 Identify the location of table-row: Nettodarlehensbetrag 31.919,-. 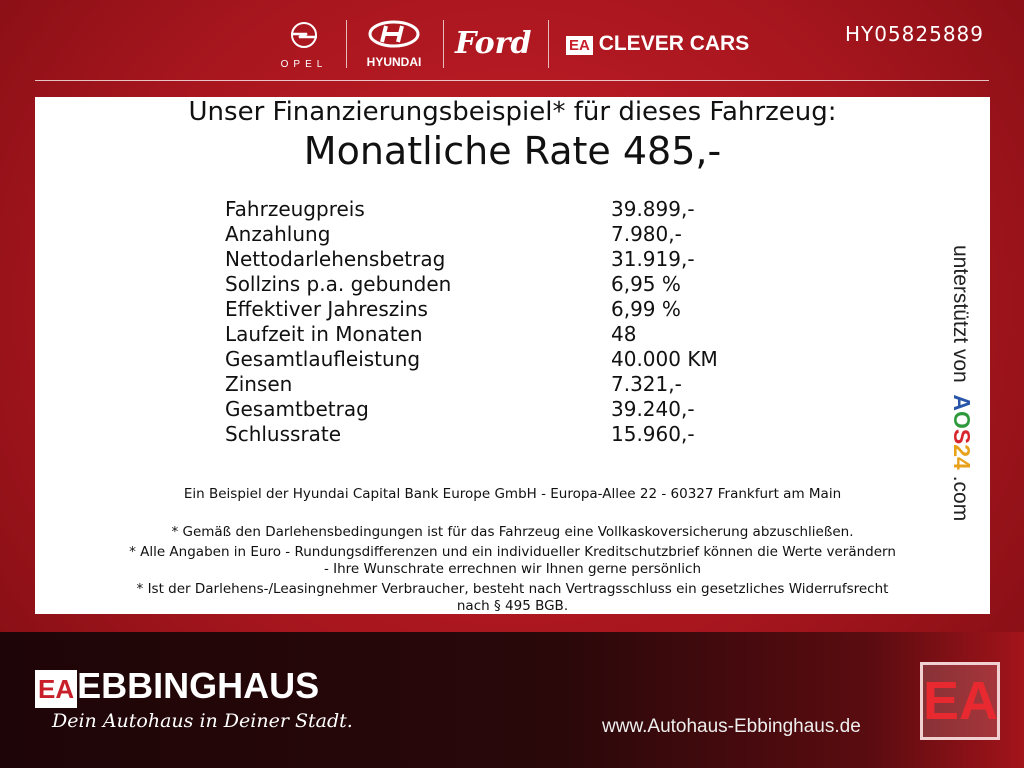
(505, 259).